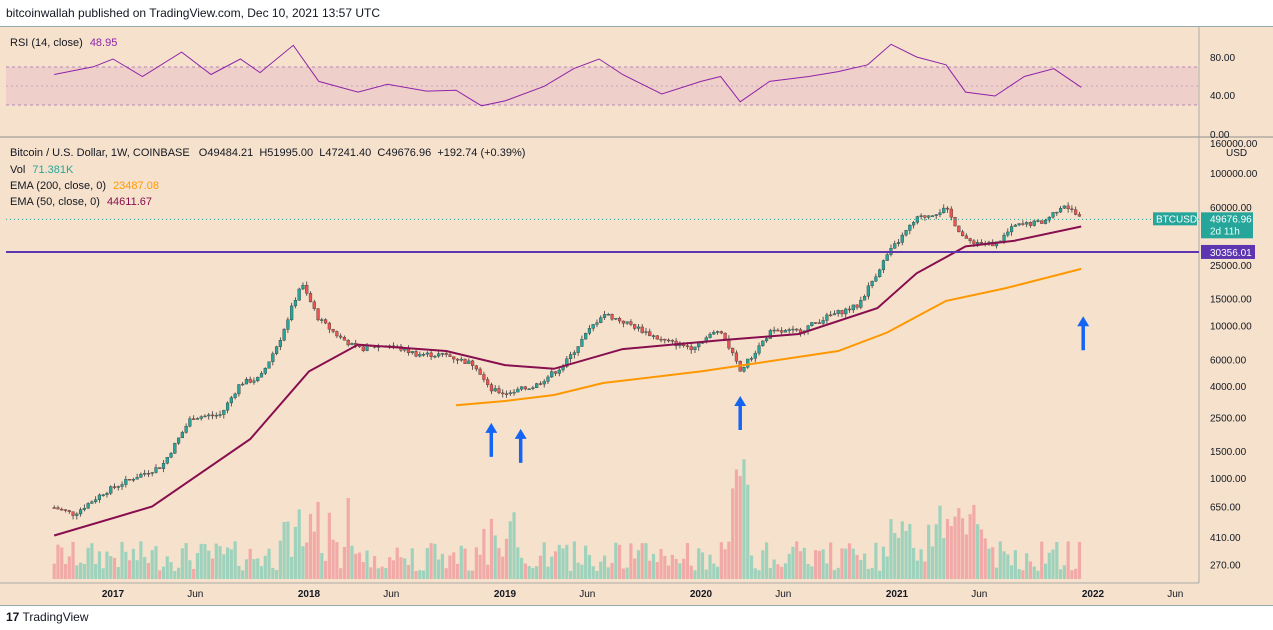 The image size is (1273, 630). I want to click on tradingview-mark: 17, so click(13, 617).